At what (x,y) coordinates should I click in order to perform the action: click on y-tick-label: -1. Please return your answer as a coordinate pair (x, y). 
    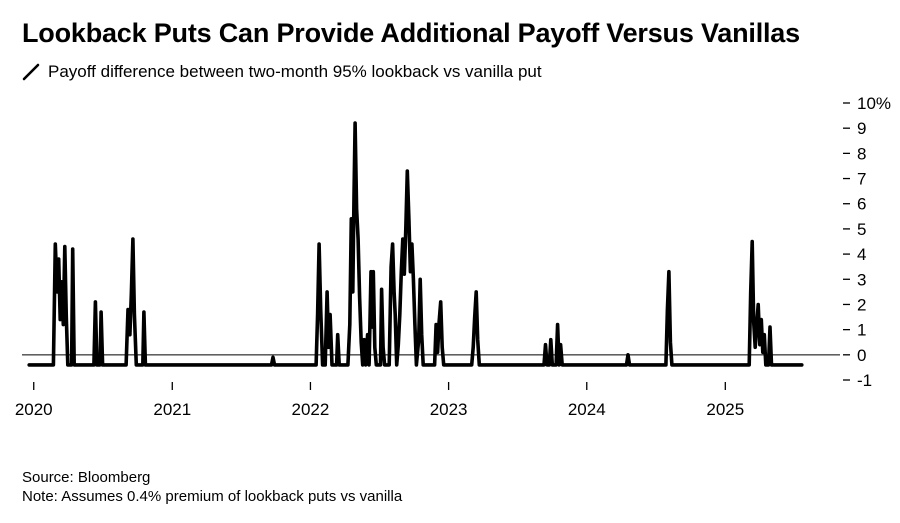
    Looking at the image, I should click on (864, 380).